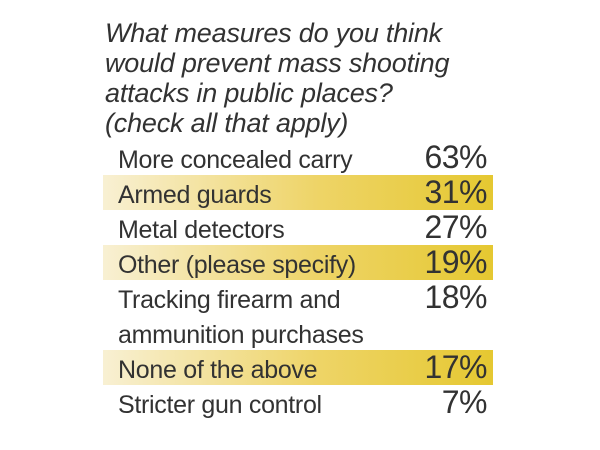  I want to click on table-row: None of the above 17%, so click(298, 367).